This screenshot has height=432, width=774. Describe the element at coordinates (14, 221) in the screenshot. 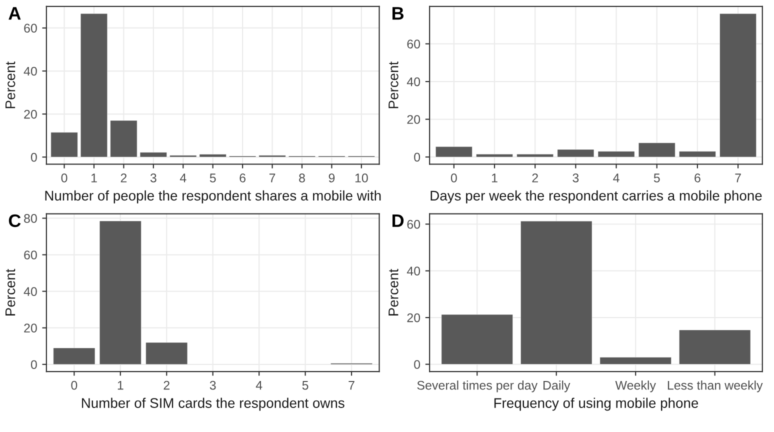

I see `chart-title: C` at that location.